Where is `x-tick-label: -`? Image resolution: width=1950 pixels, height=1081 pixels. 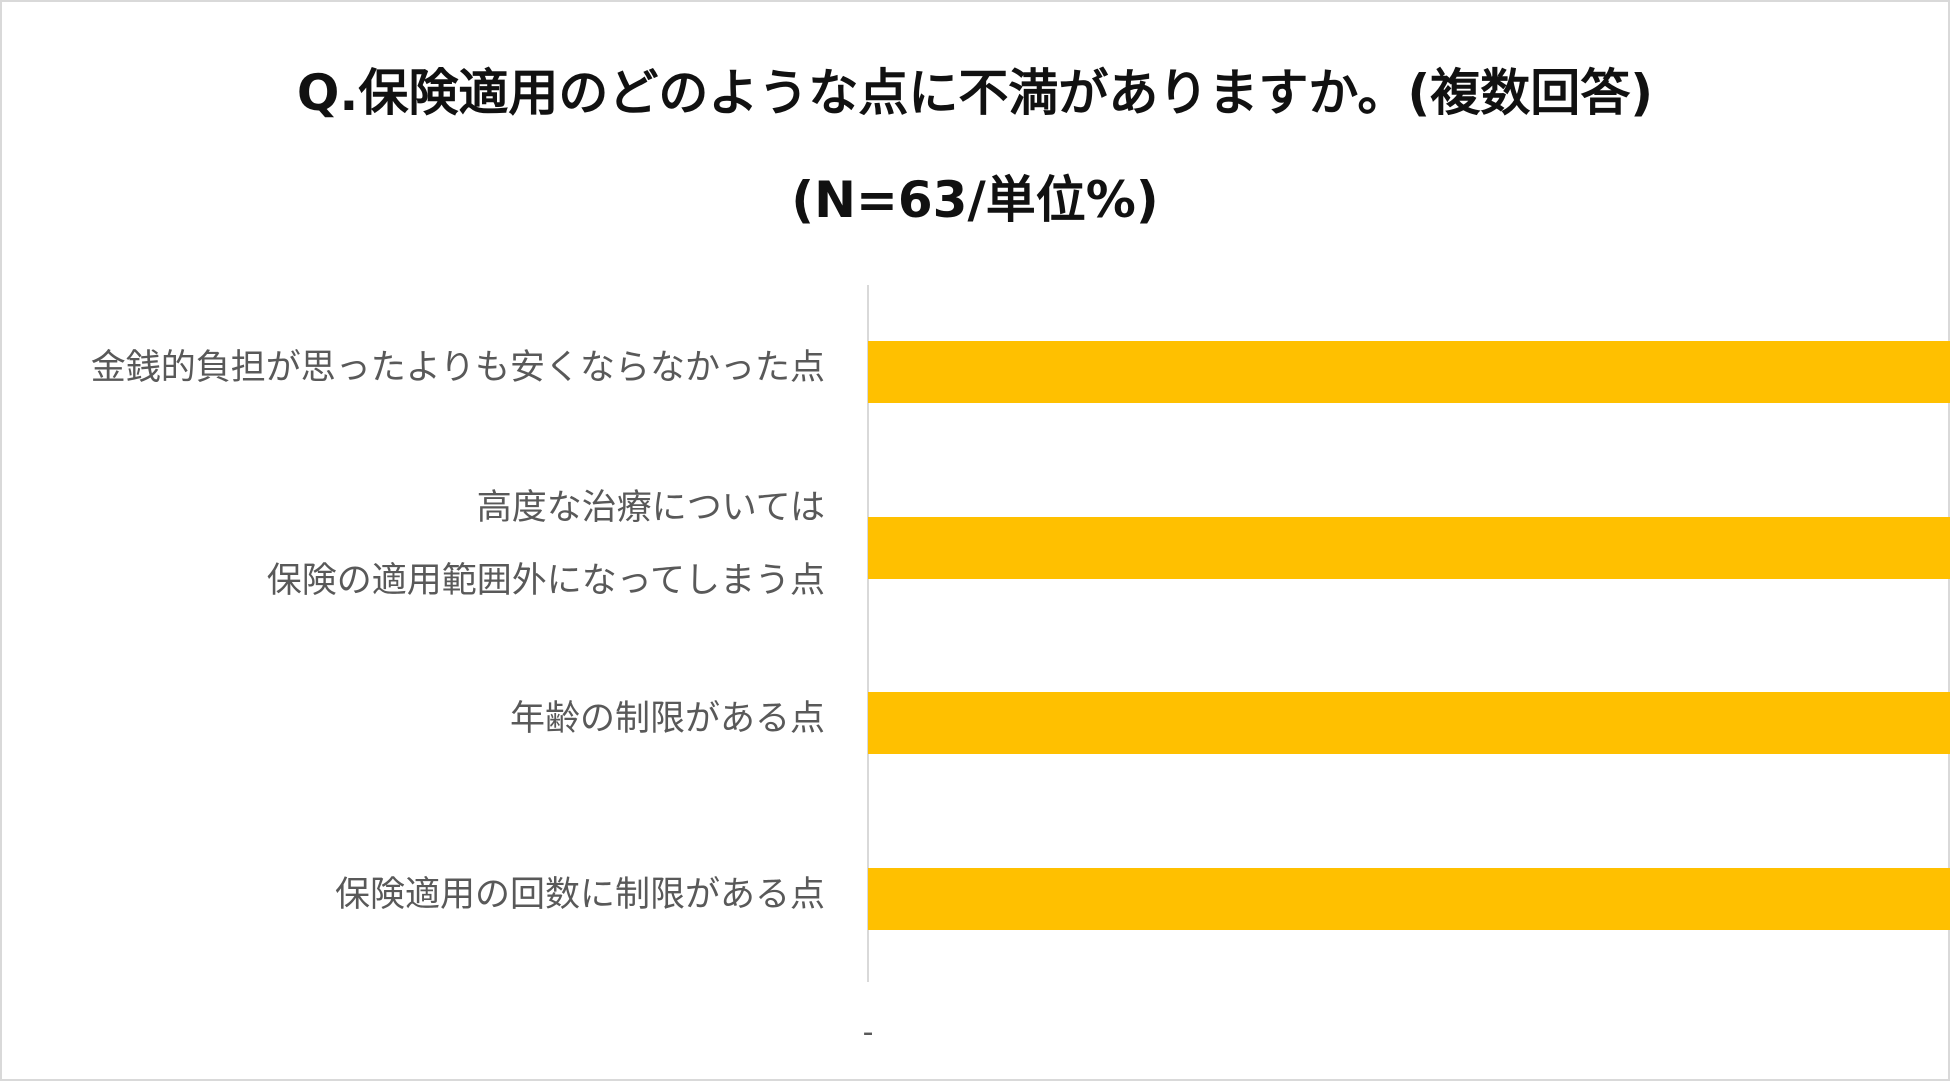
x-tick-label: - is located at coordinates (868, 1032).